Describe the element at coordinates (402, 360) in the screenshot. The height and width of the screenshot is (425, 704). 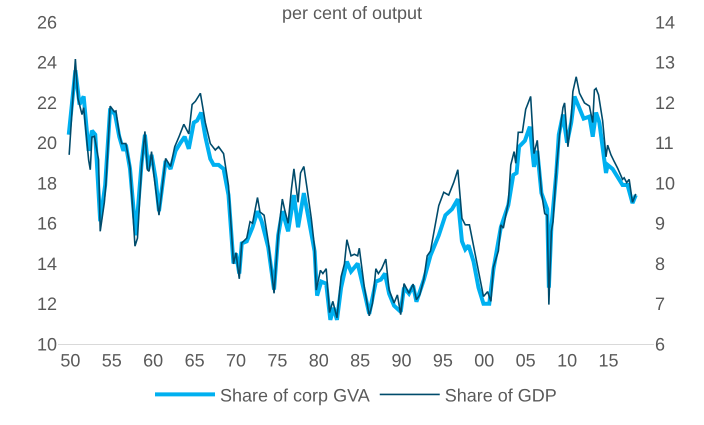
I see `x-tick-label: 90` at that location.